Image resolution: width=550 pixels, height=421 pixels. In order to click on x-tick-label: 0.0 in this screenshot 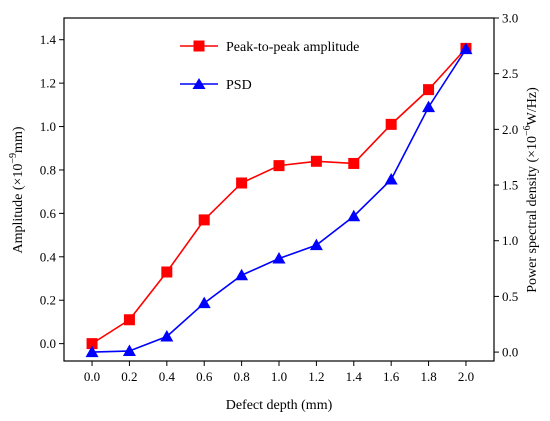, I will do `click(92, 376)`.